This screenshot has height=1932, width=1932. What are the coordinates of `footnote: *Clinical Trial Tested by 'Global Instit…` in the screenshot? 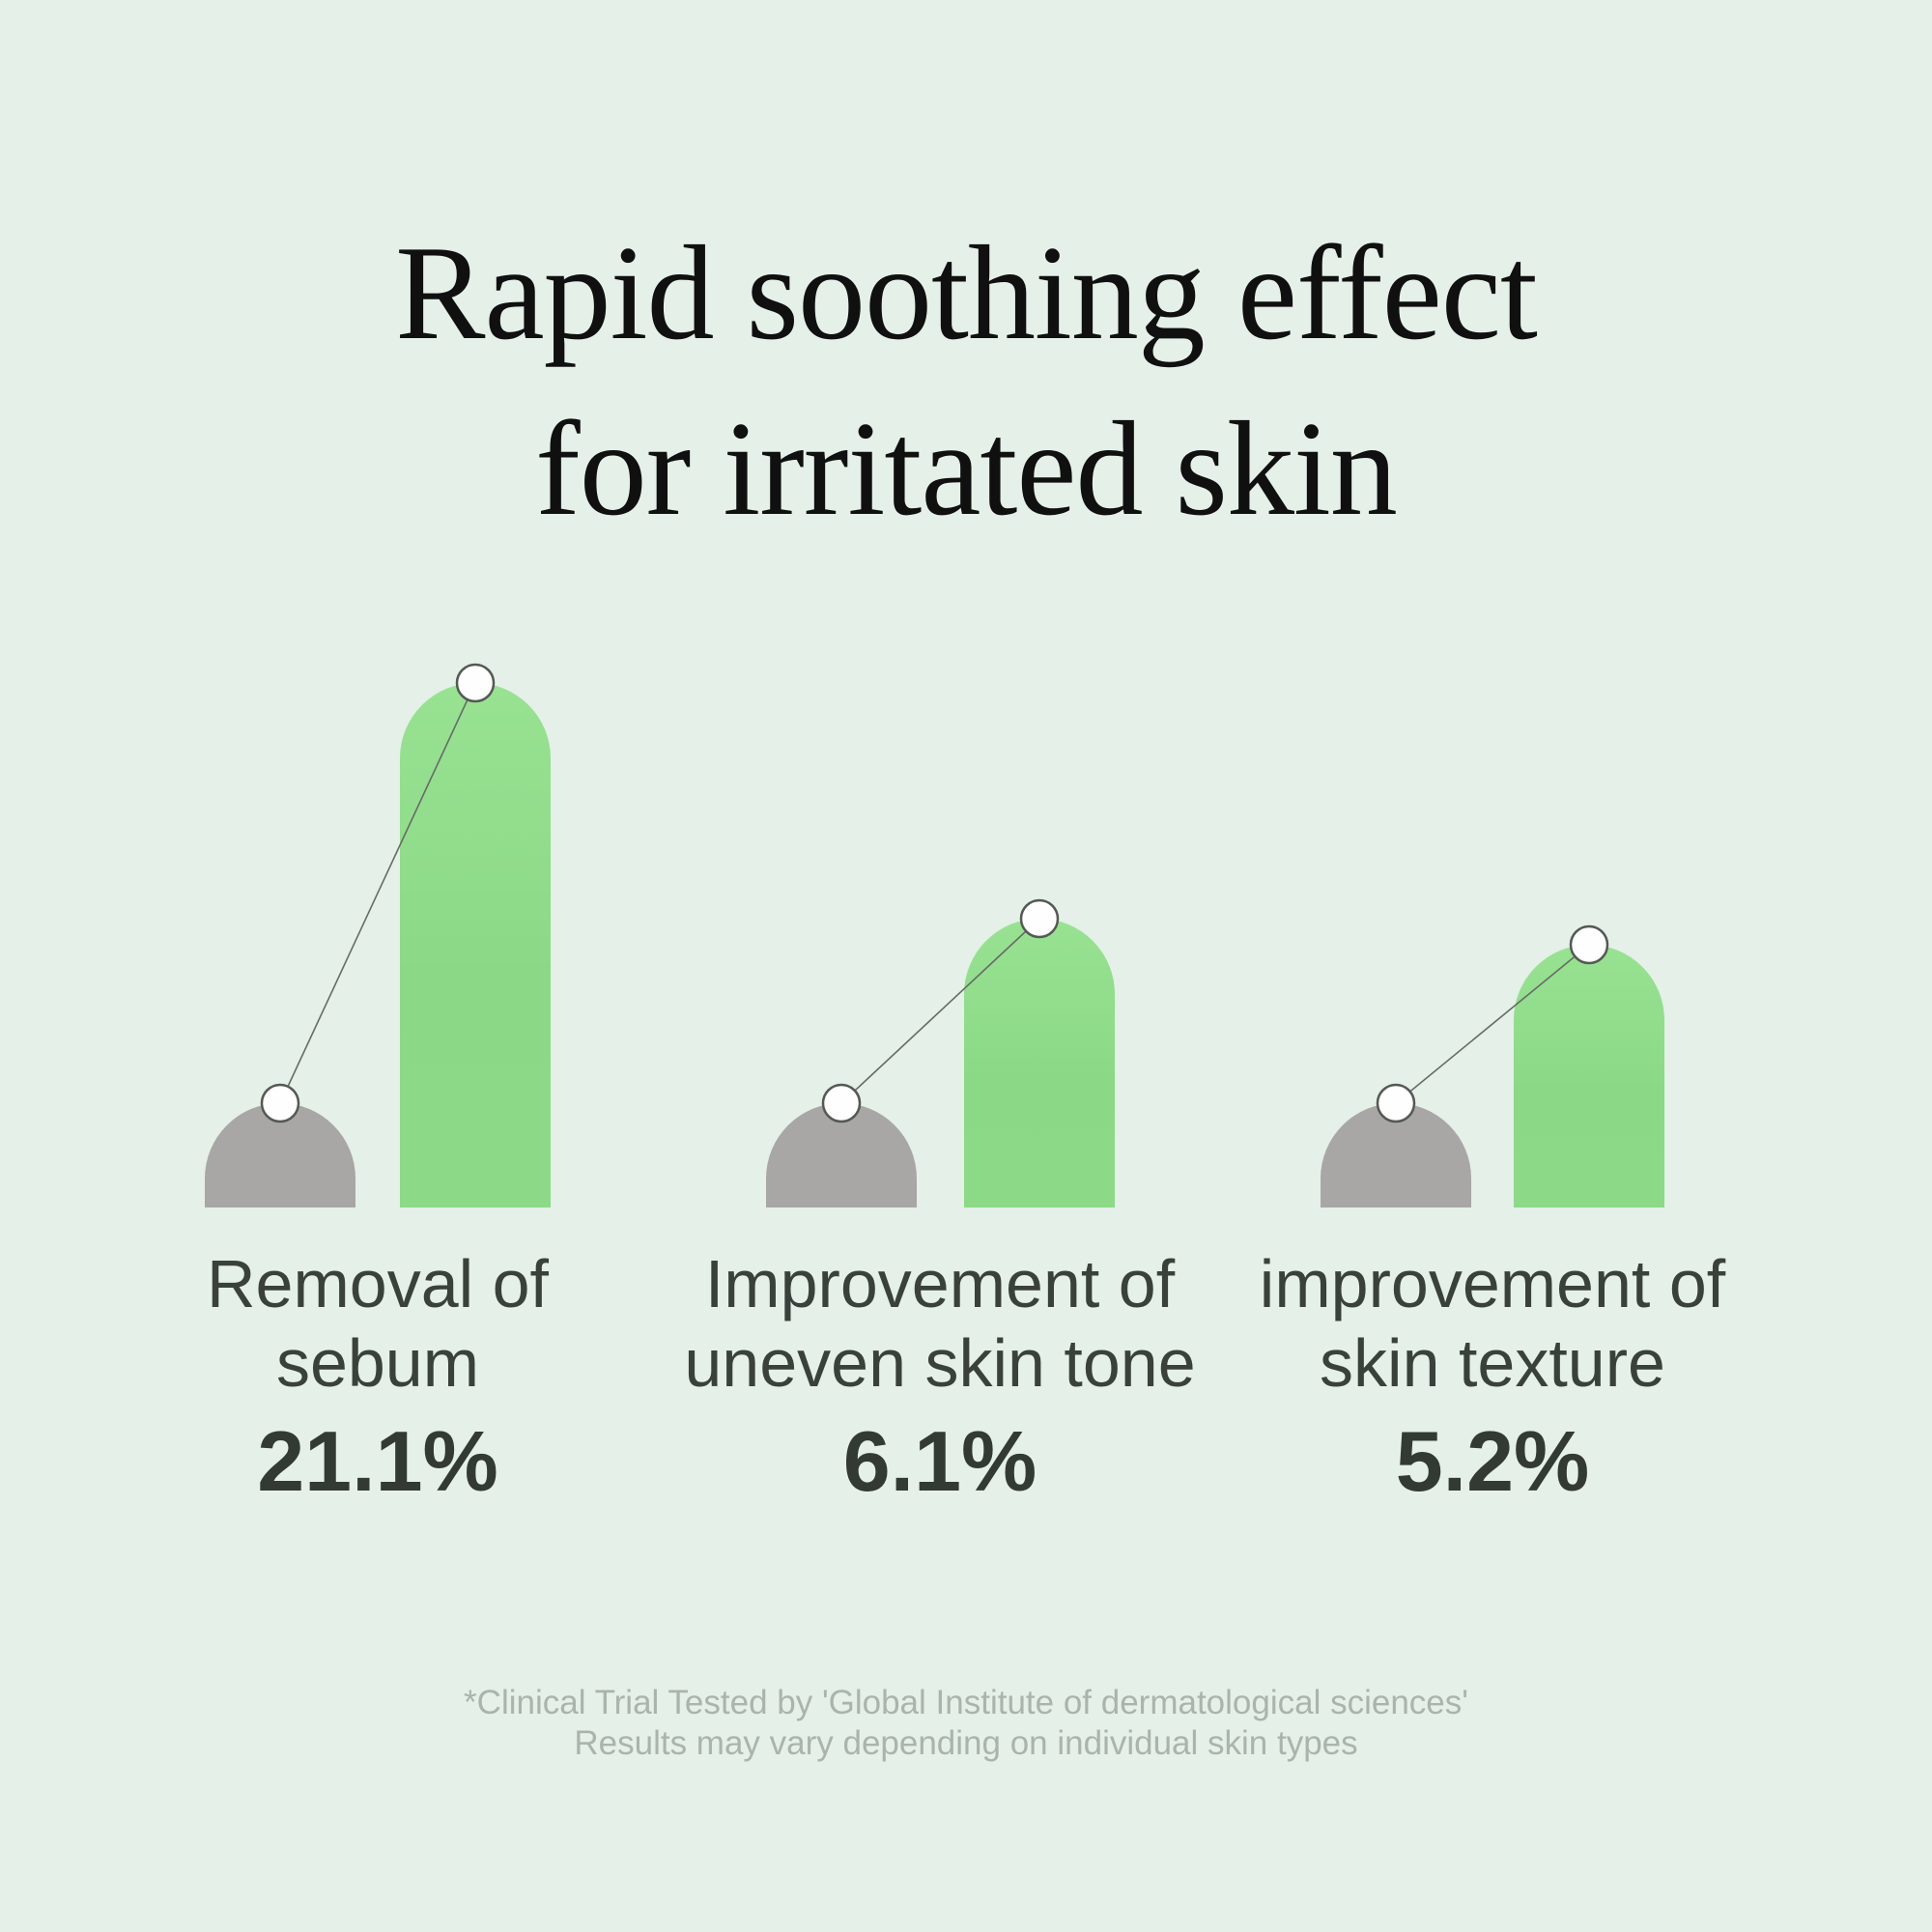 It's located at (966, 1723).